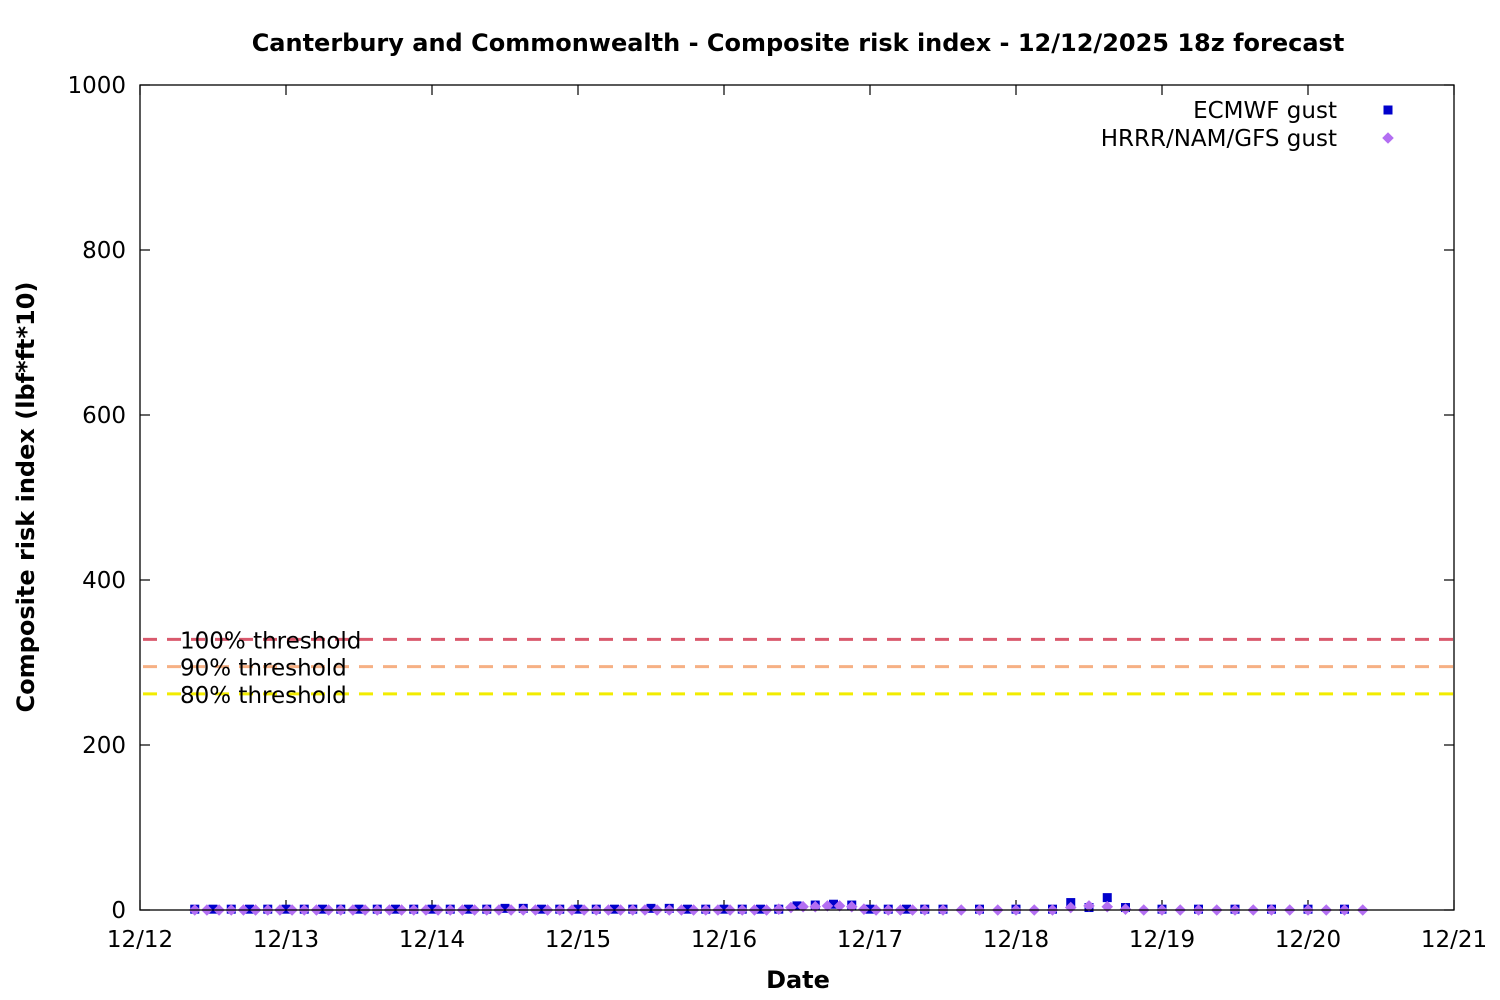 This screenshot has width=1500, height=1000. What do you see at coordinates (104, 746) in the screenshot?
I see `y-tick-label: 200` at bounding box center [104, 746].